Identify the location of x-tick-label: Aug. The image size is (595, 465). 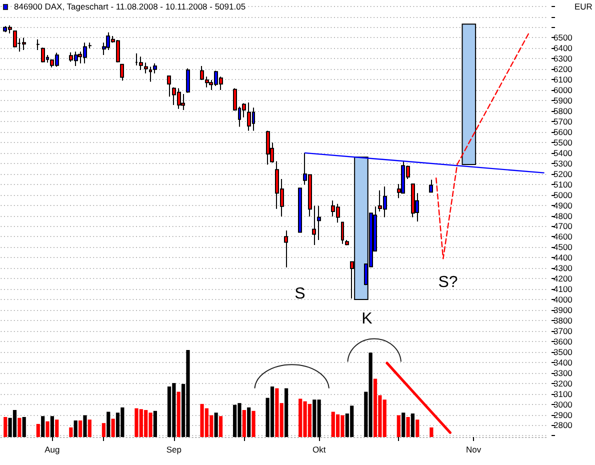
(52, 449).